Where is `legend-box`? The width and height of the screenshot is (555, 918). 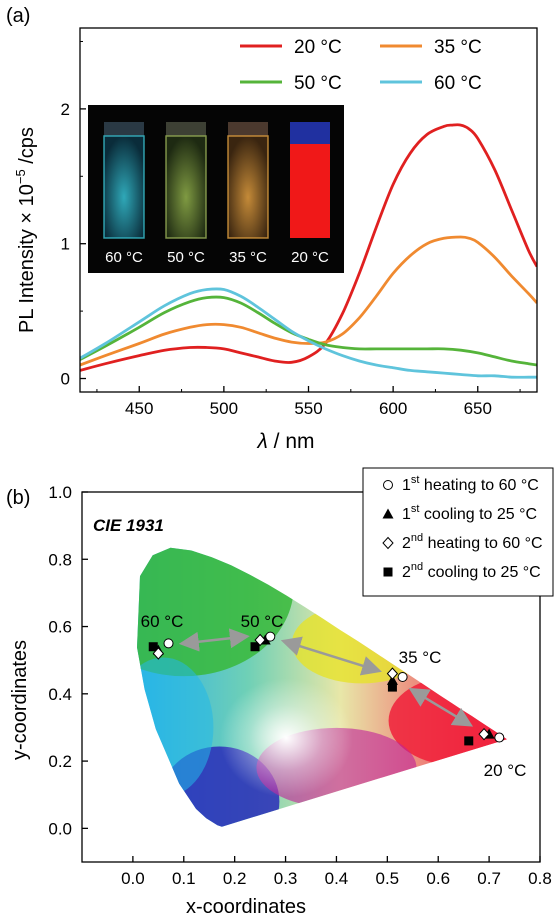
legend-box is located at coordinates (458, 532).